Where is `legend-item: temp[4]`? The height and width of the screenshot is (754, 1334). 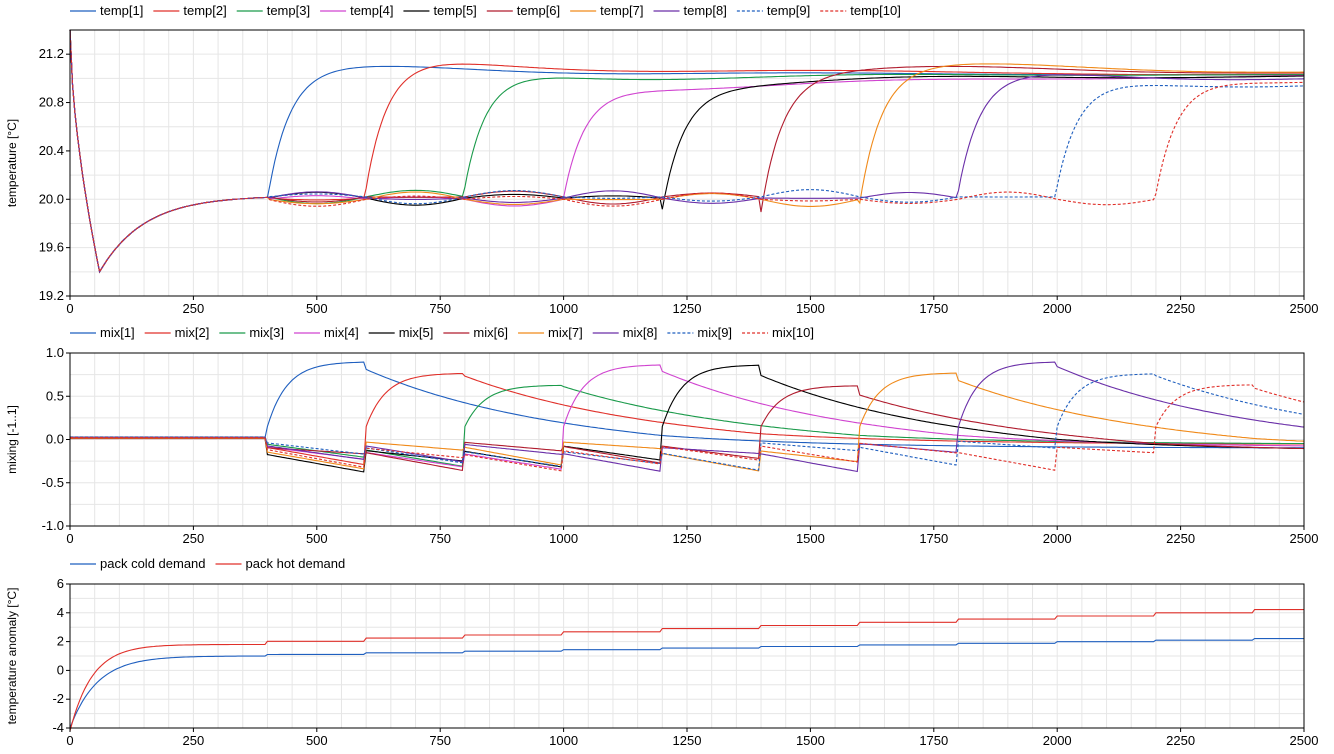 legend-item: temp[4] is located at coordinates (356, 10).